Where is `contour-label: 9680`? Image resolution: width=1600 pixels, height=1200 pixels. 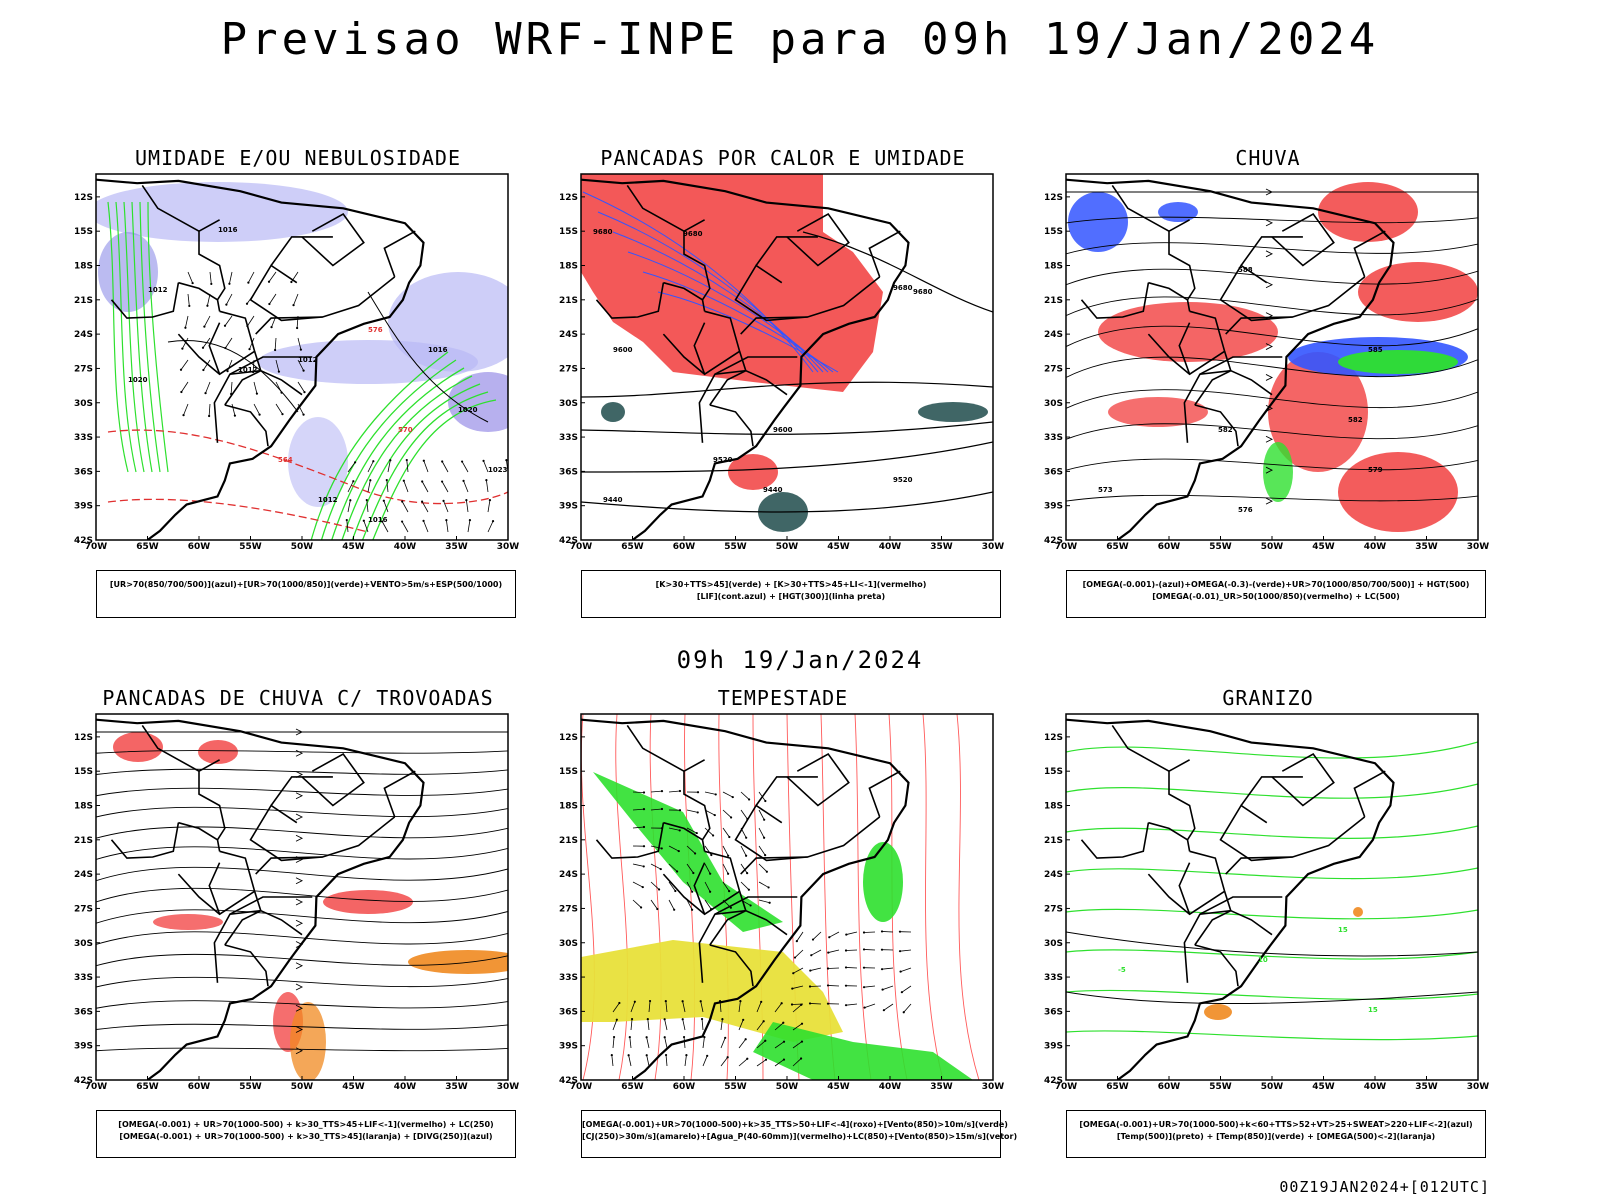 contour-label: 9680 is located at coordinates (903, 288).